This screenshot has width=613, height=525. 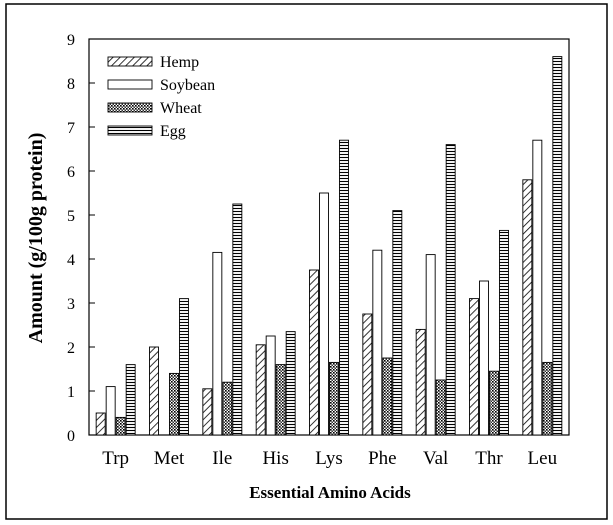 What do you see at coordinates (324, 314) in the screenshot?
I see `bar-soybean-lys` at bounding box center [324, 314].